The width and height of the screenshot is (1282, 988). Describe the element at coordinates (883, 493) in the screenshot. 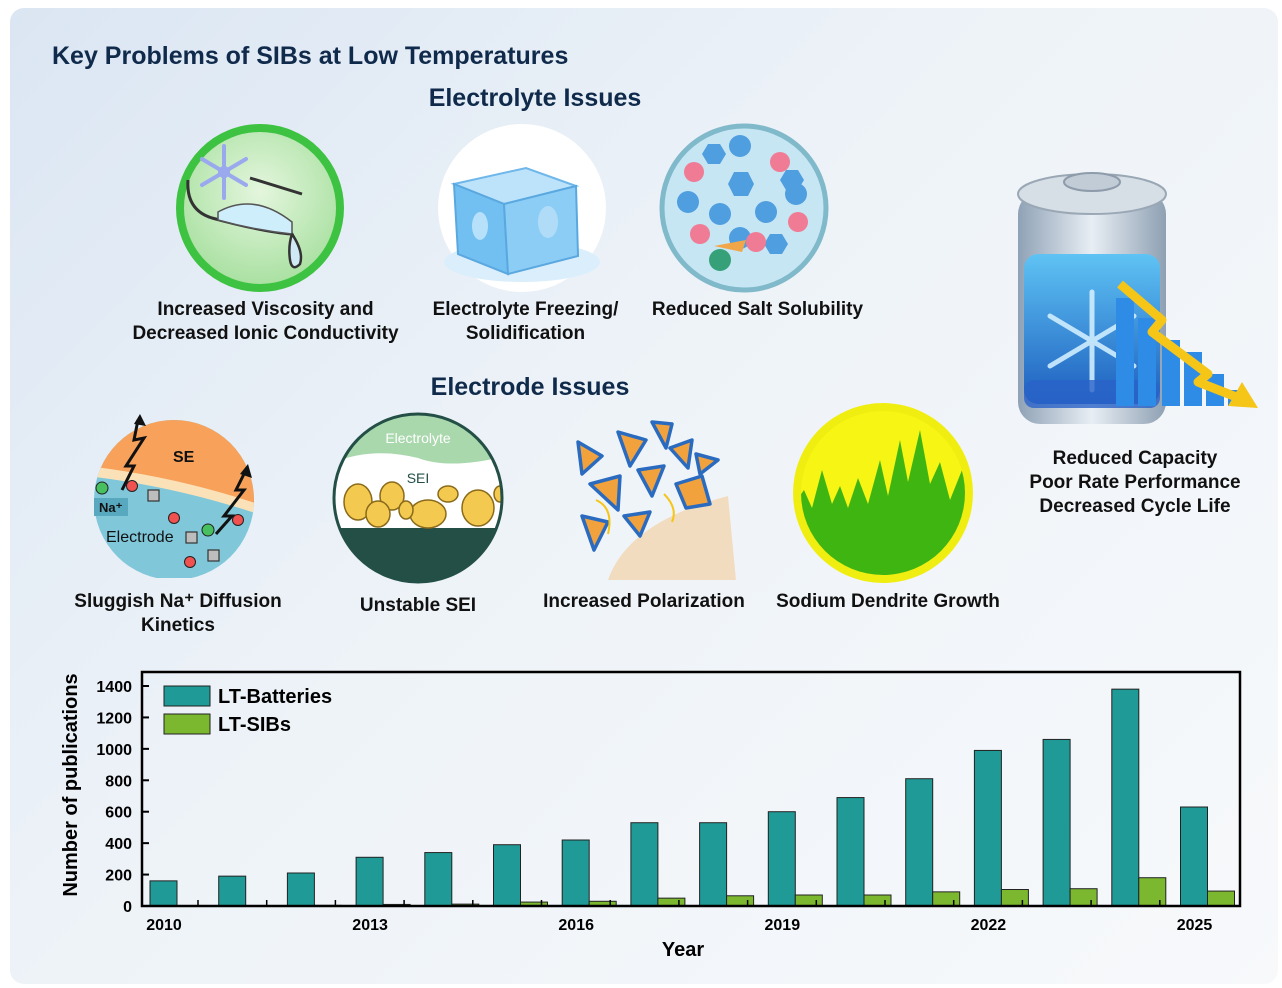

I see `dendrite-growth-icon` at that location.